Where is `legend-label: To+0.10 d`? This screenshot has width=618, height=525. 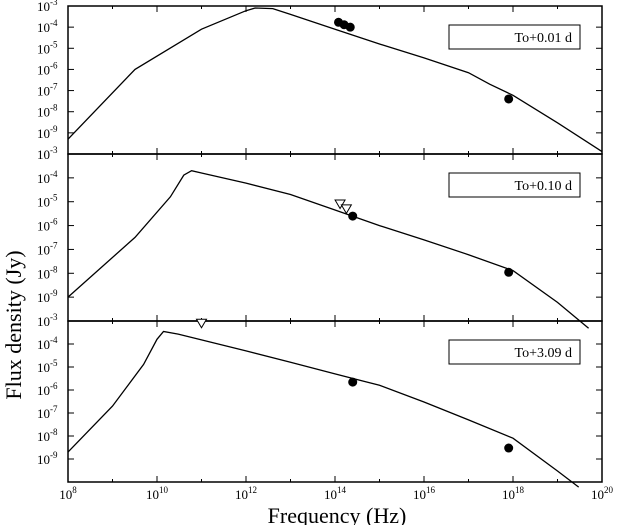
legend-label: To+0.10 d is located at coordinates (543, 186).